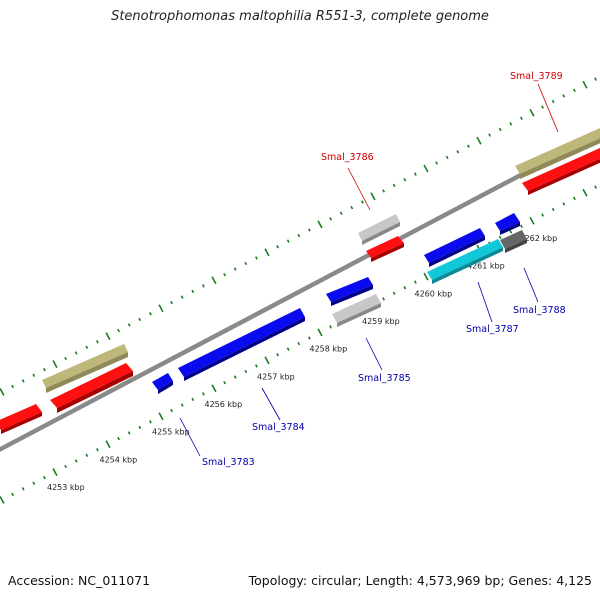 Image resolution: width=600 pixels, height=600 pixels. Describe the element at coordinates (454, 247) in the screenshot. I see `gene-feature-blue-upper` at that location.